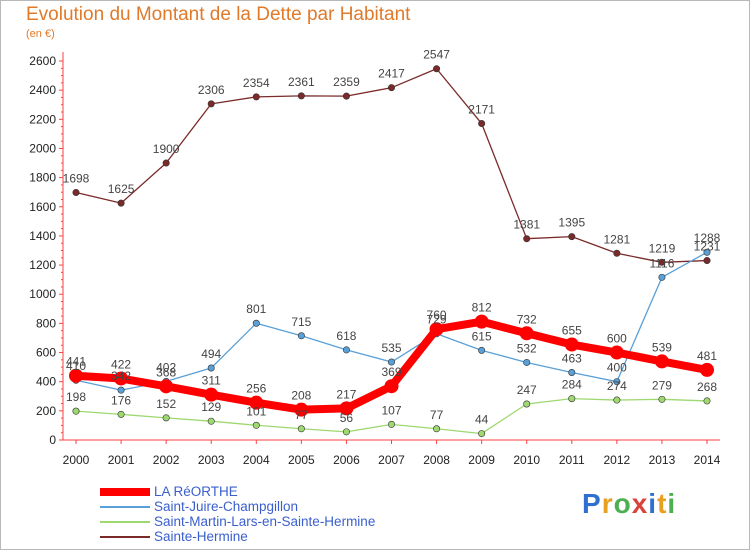 The width and height of the screenshot is (750, 550). I want to click on data-label-sainte-hermine: 1219, so click(662, 248).